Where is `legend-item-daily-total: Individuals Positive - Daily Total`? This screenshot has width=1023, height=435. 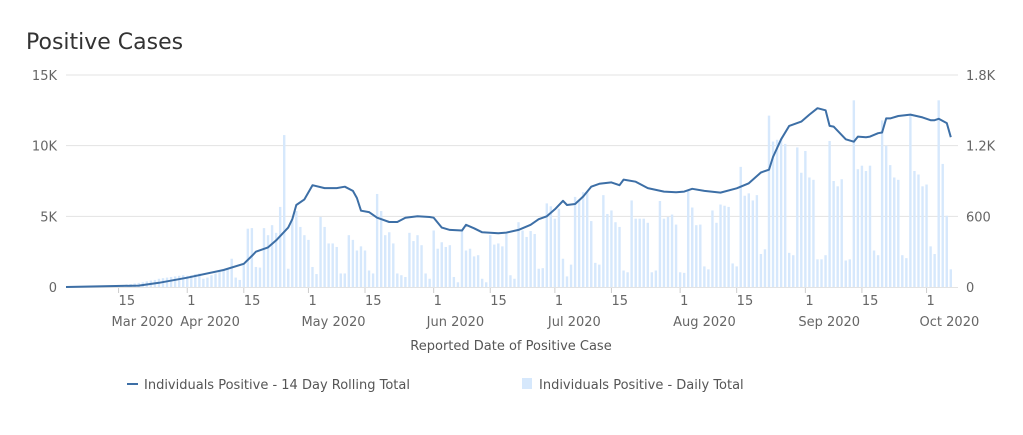 legend-item-daily-total: Individuals Positive - Daily Total is located at coordinates (633, 385).